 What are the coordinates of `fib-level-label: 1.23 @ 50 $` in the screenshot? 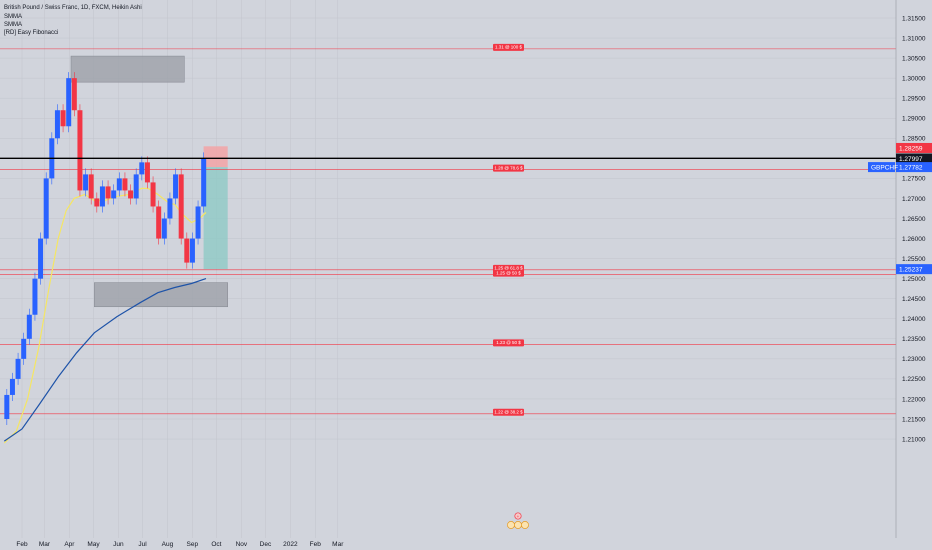 It's located at (508, 342).